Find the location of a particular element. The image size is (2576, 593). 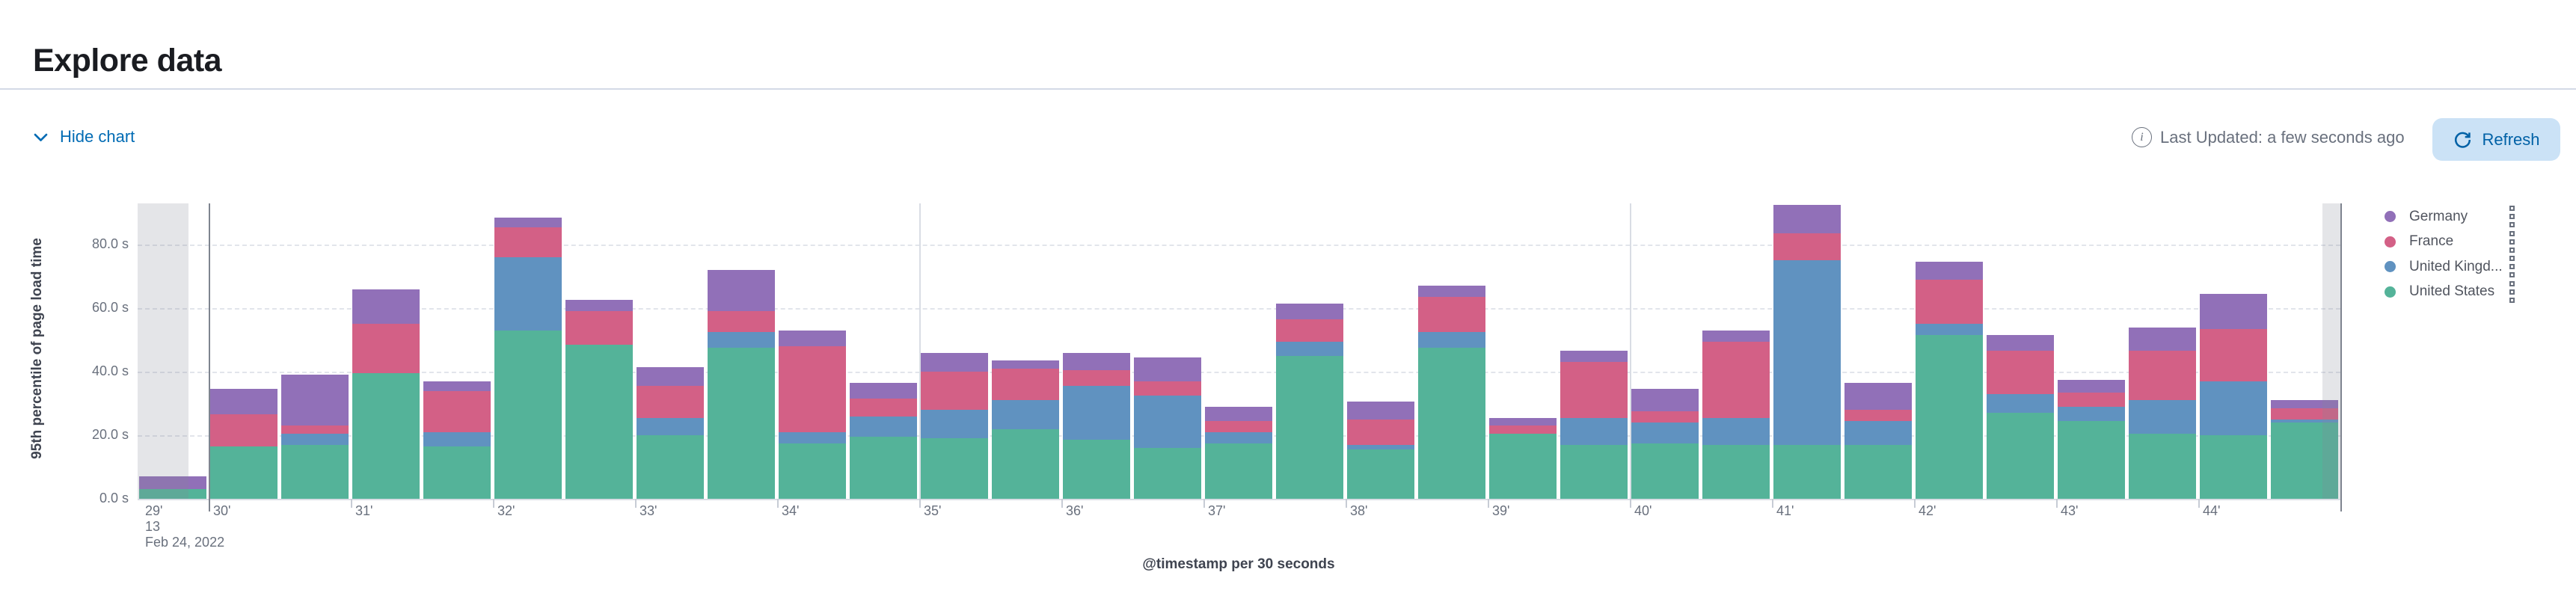

legend-item-united-states: United States is located at coordinates (2450, 292).